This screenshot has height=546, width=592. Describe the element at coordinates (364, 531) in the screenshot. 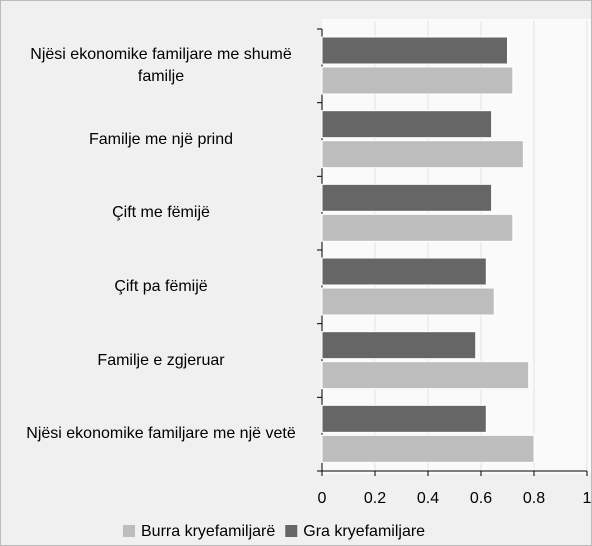

I see `legend-label: Gra kryefamiljare` at that location.